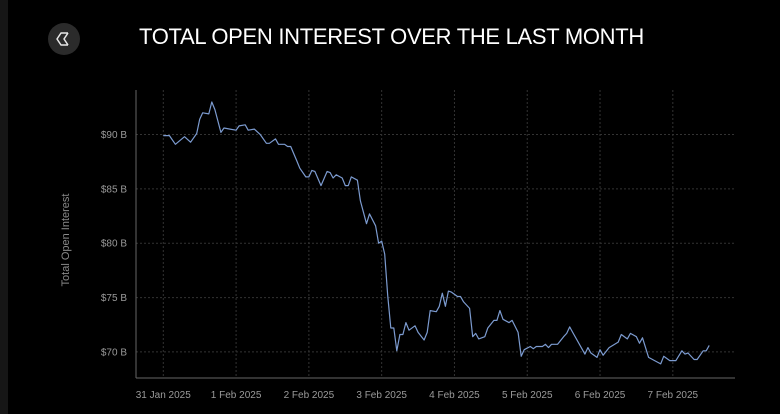  I want to click on y-tick-label: $85 B, so click(114, 189).